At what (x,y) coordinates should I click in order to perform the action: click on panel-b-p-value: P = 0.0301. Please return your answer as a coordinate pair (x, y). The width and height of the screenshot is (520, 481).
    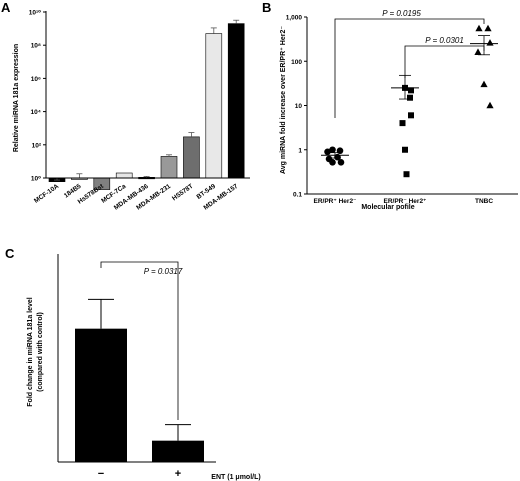
    Looking at the image, I should click on (444, 40).